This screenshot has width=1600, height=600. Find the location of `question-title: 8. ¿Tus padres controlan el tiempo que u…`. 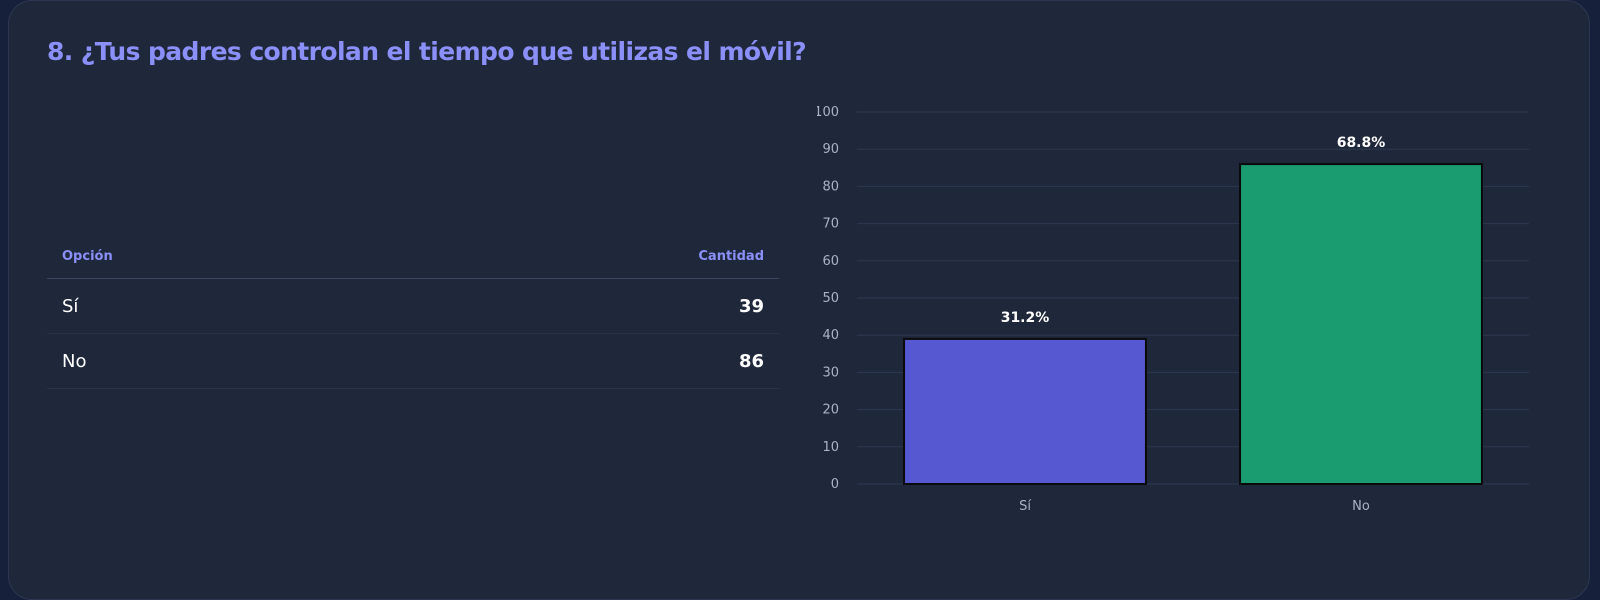

question-title: 8. ¿Tus padres controlan el tiempo que u… is located at coordinates (427, 51).